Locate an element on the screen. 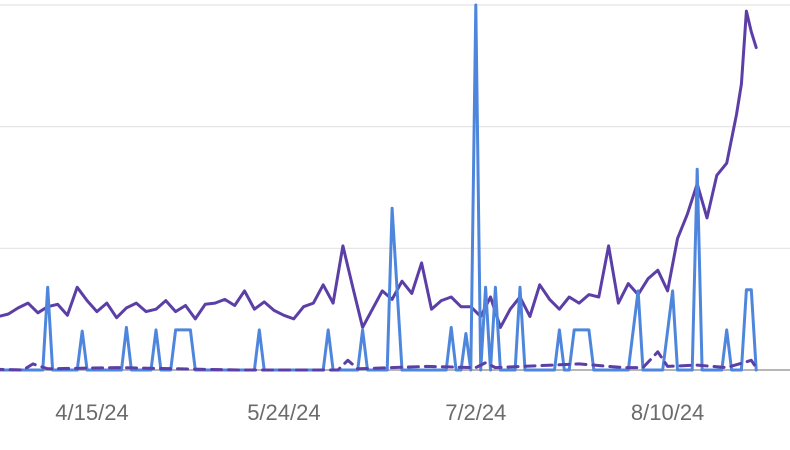 This screenshot has height=450, width=790. x-tick-label: 7/2/24 is located at coordinates (475, 412).